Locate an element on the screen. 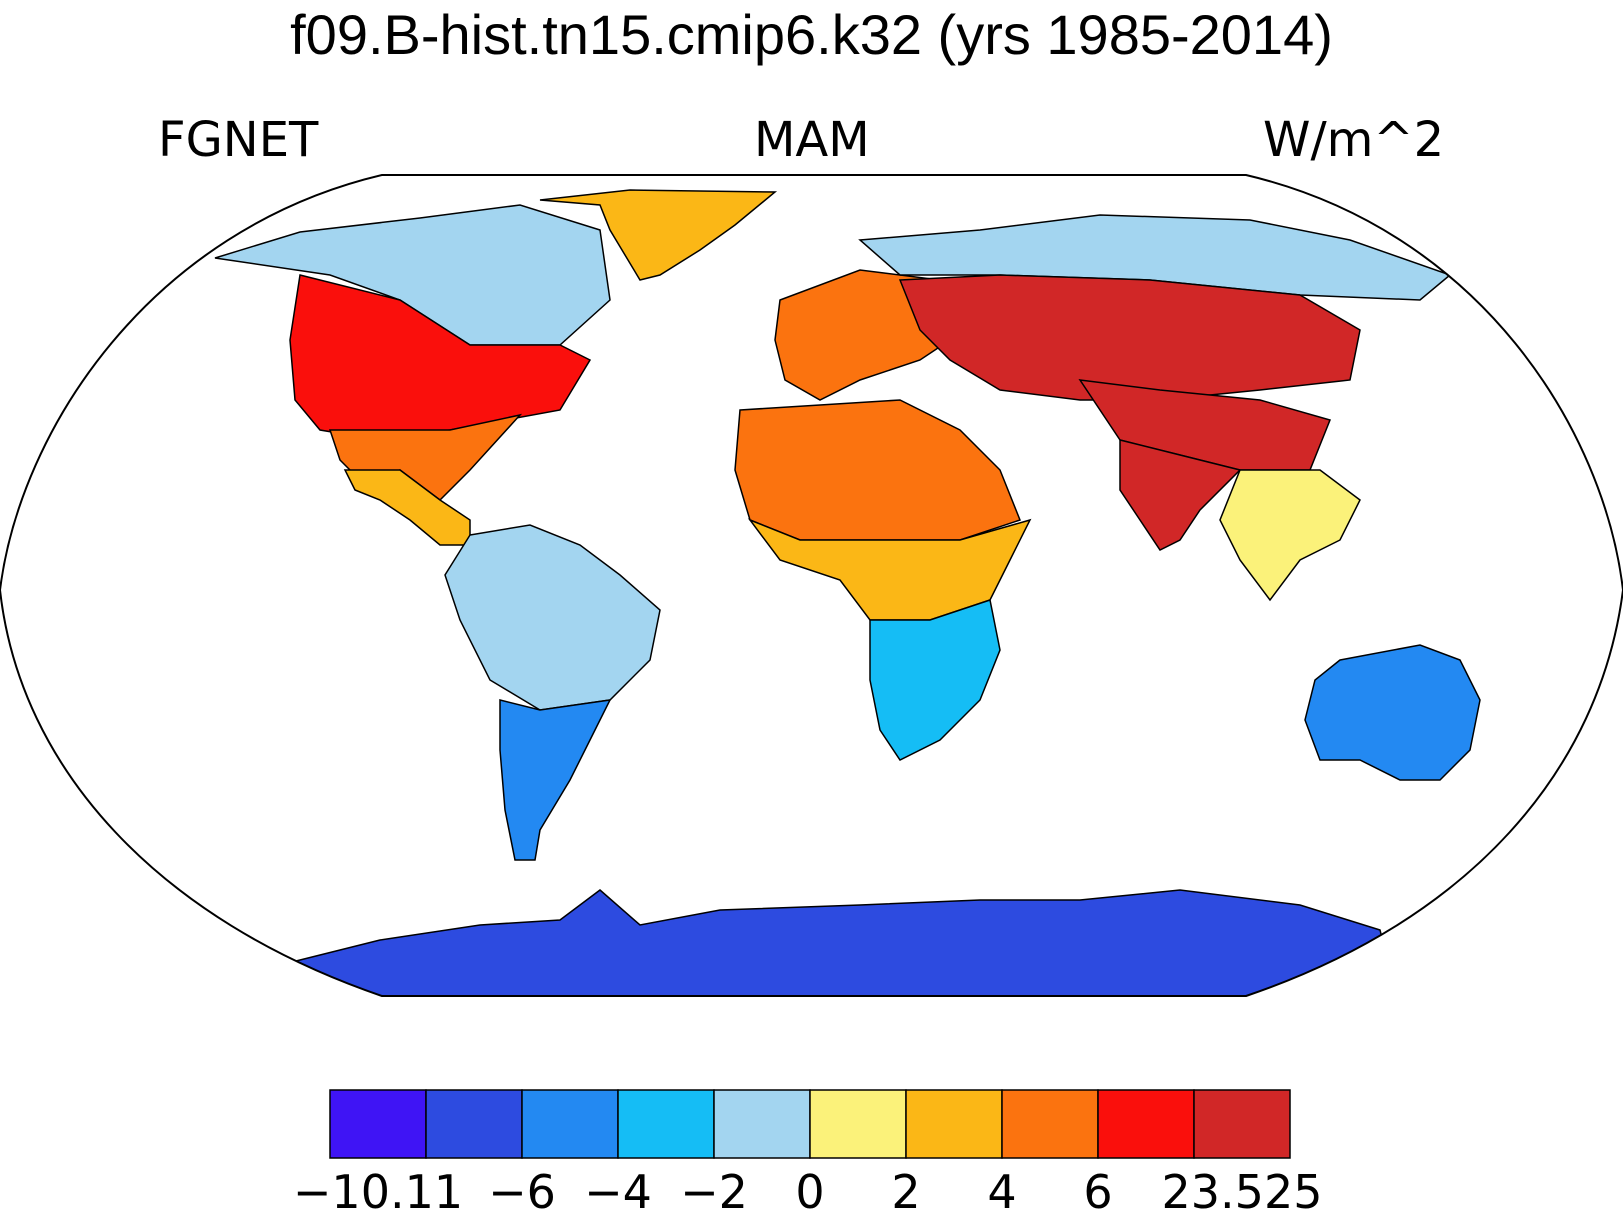 The width and height of the screenshot is (1623, 1219). region-central-asia is located at coordinates (1129, 337).